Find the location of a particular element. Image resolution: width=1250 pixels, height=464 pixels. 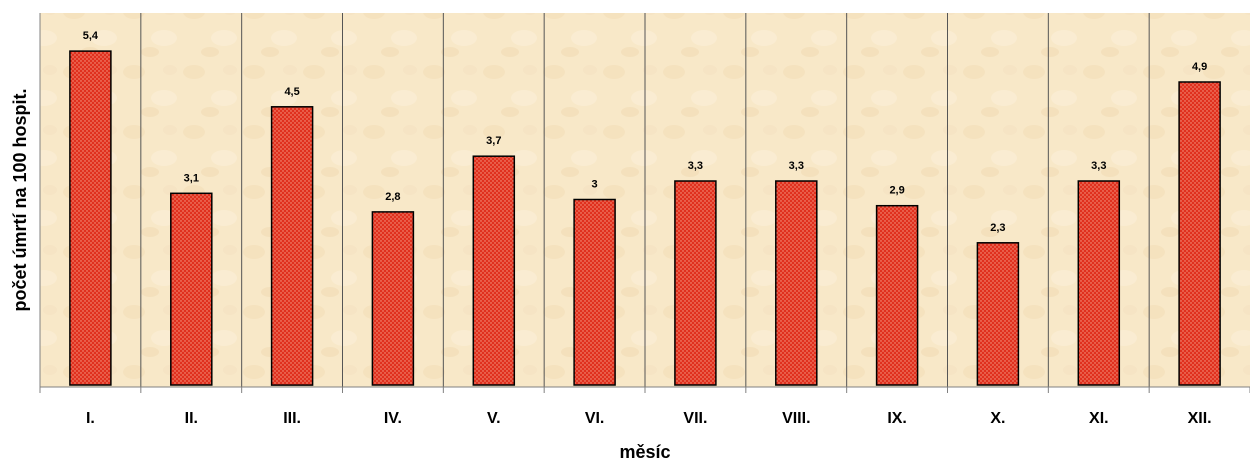

x-tick-label: II. is located at coordinates (191, 418).